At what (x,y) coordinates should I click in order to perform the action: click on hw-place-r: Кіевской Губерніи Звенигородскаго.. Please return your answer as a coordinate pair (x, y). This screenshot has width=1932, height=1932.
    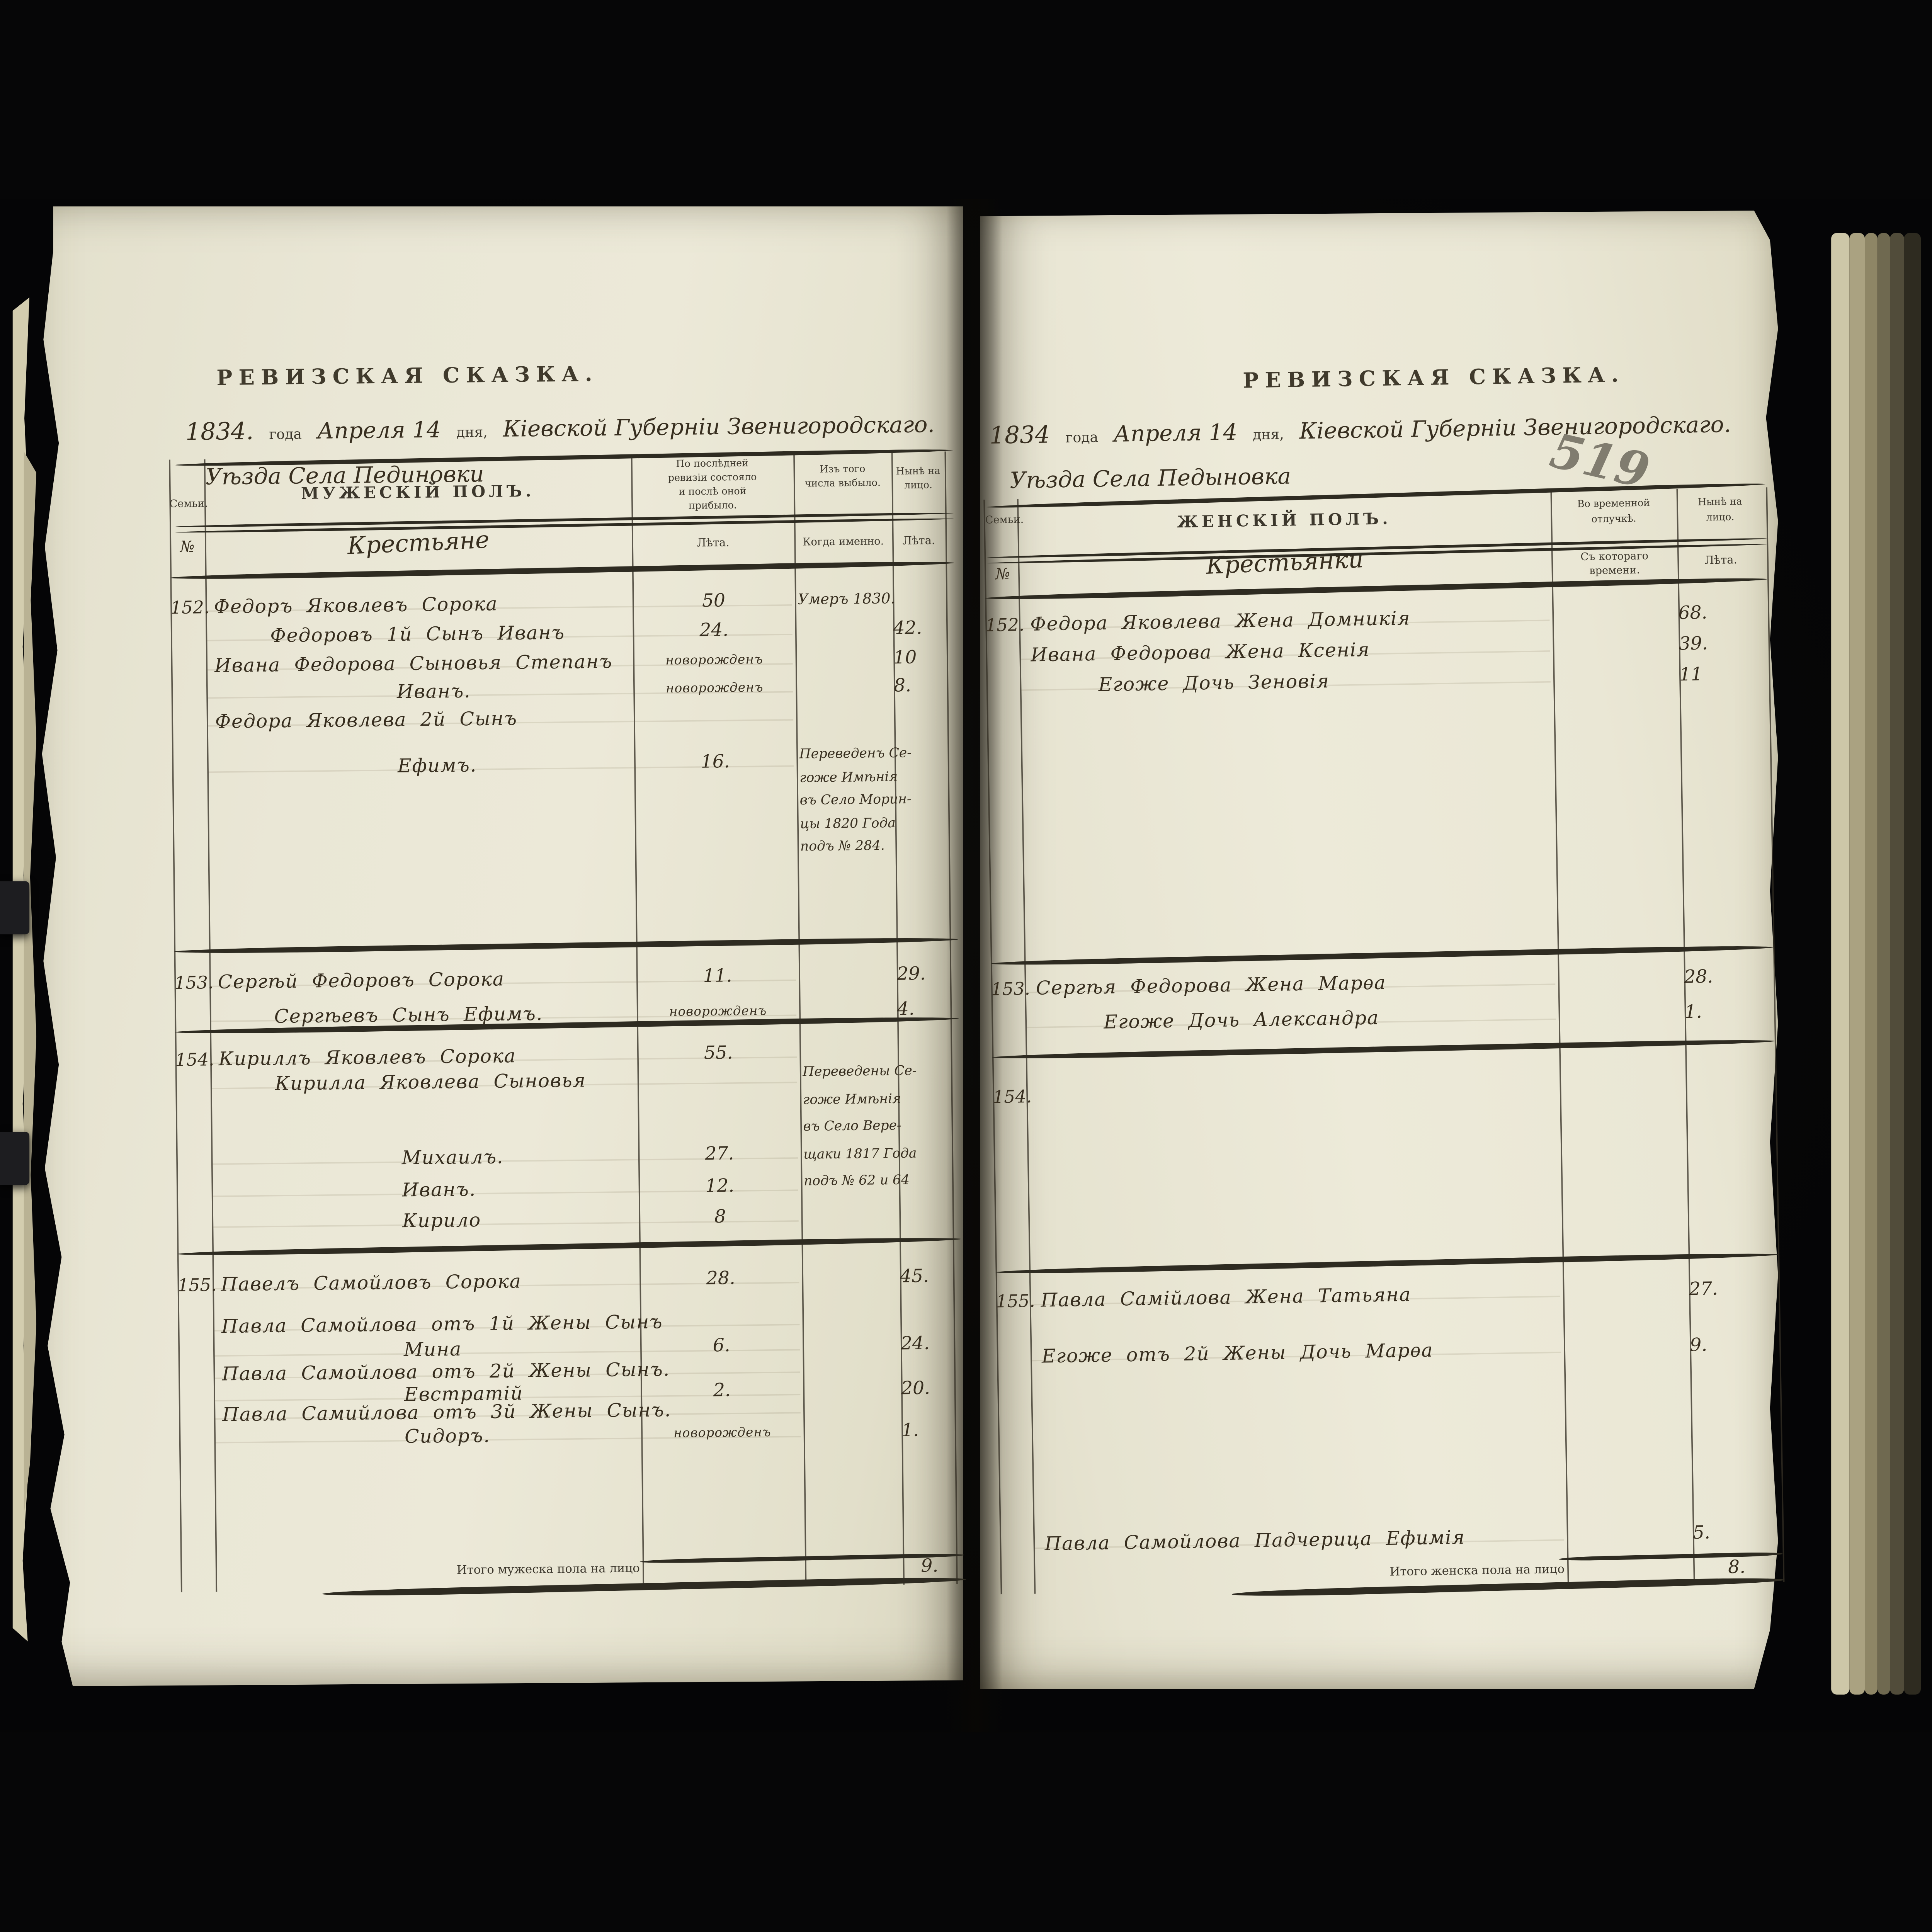
    Looking at the image, I should click on (1515, 428).